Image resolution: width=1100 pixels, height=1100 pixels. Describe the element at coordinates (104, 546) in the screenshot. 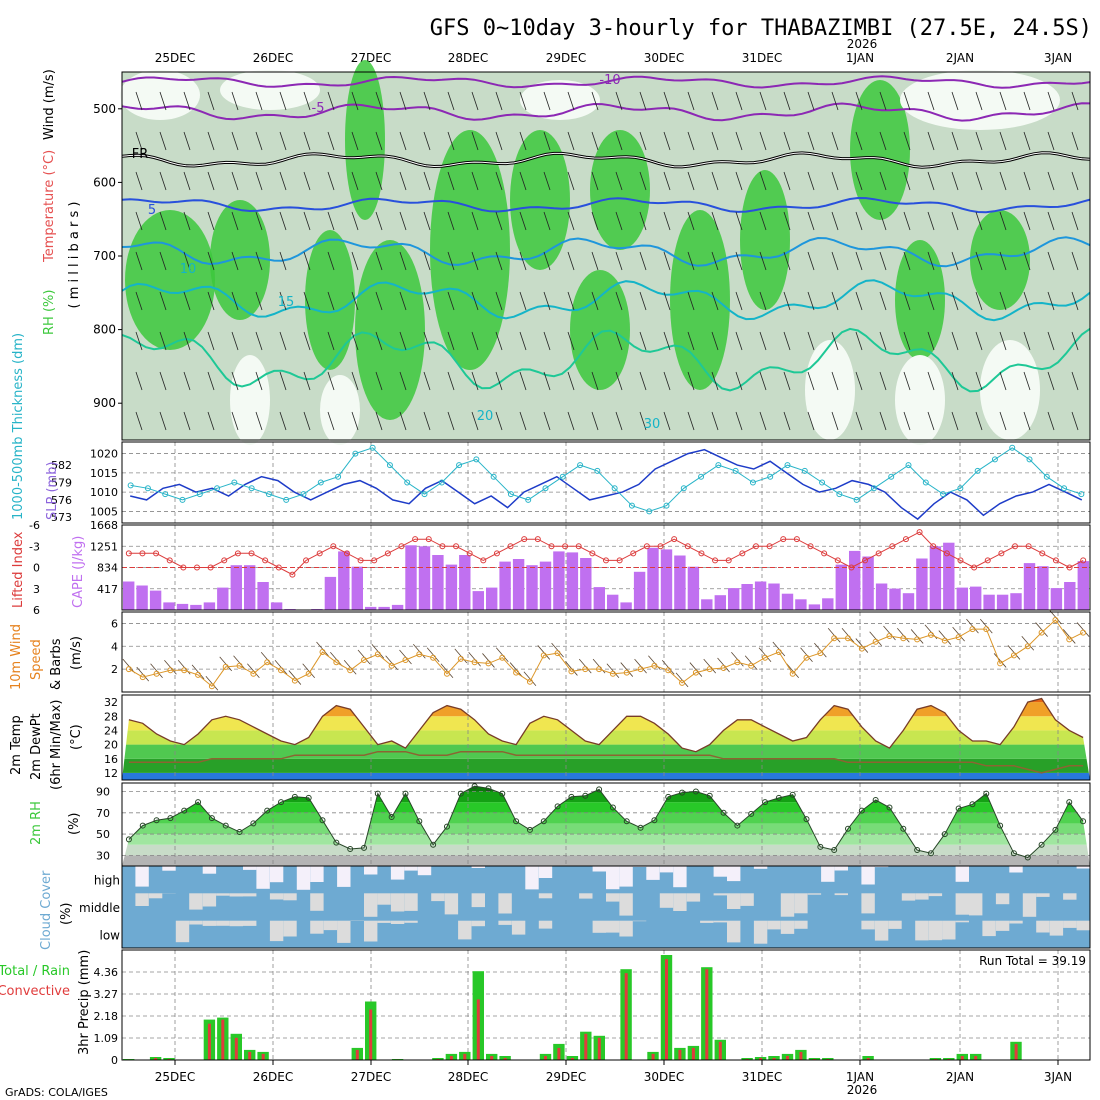

I see `cape-tick: 1251` at that location.